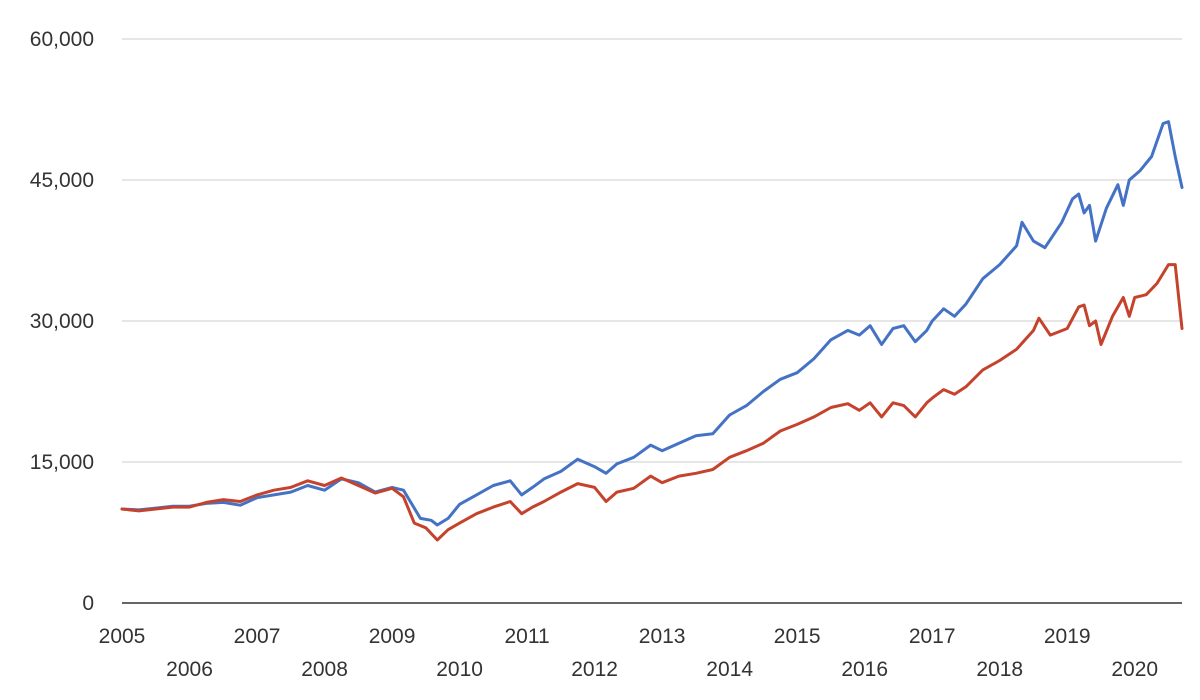 This screenshot has width=1200, height=700. Describe the element at coordinates (932, 636) in the screenshot. I see `x-tick-label: 2017` at that location.